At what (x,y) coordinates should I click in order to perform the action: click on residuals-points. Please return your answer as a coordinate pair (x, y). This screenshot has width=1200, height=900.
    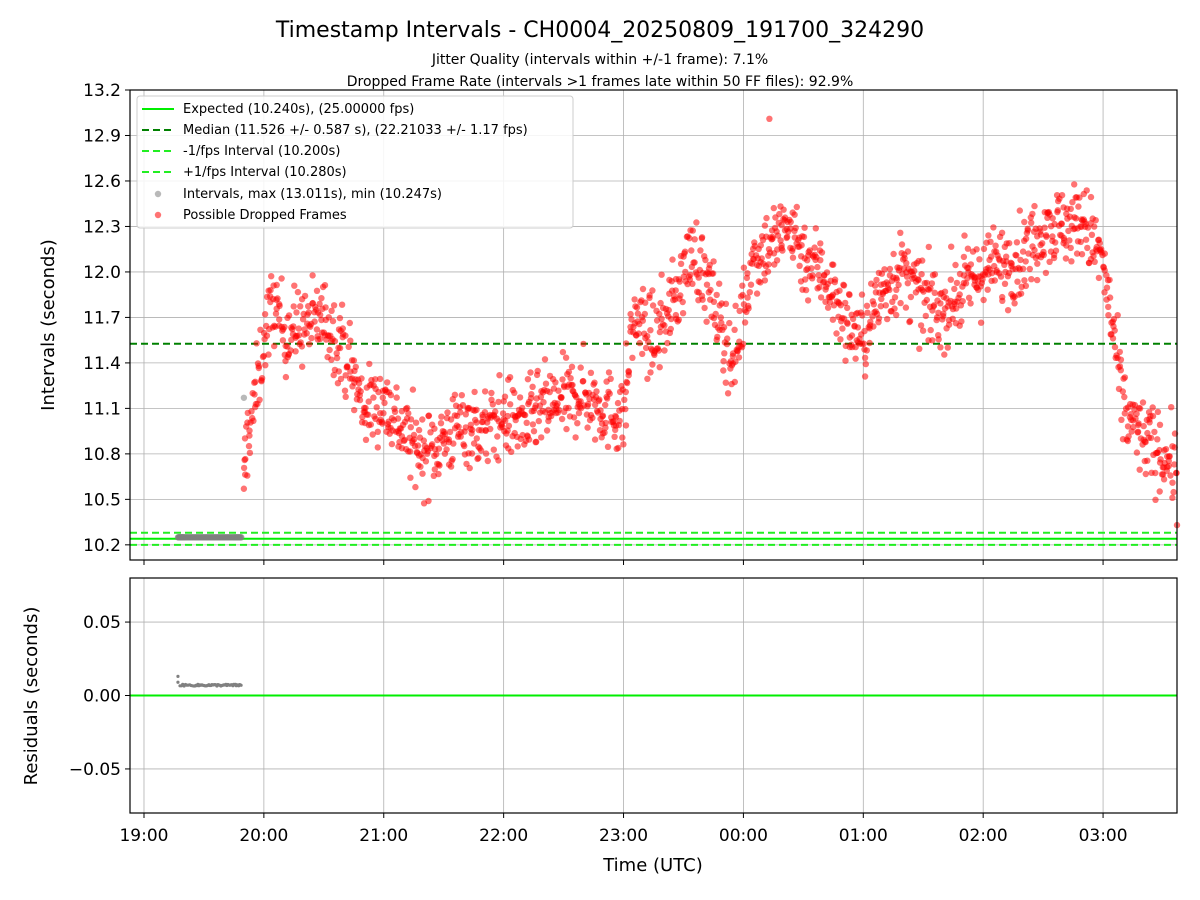
    Looking at the image, I should click on (209, 681).